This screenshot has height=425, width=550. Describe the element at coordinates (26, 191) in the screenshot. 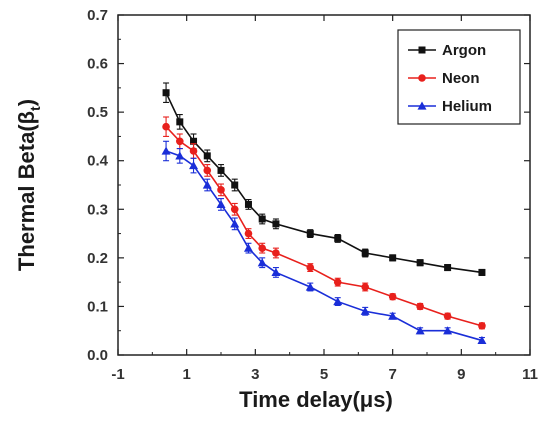

I see `y-axis-title-main: Thermal Beta(β` at that location.